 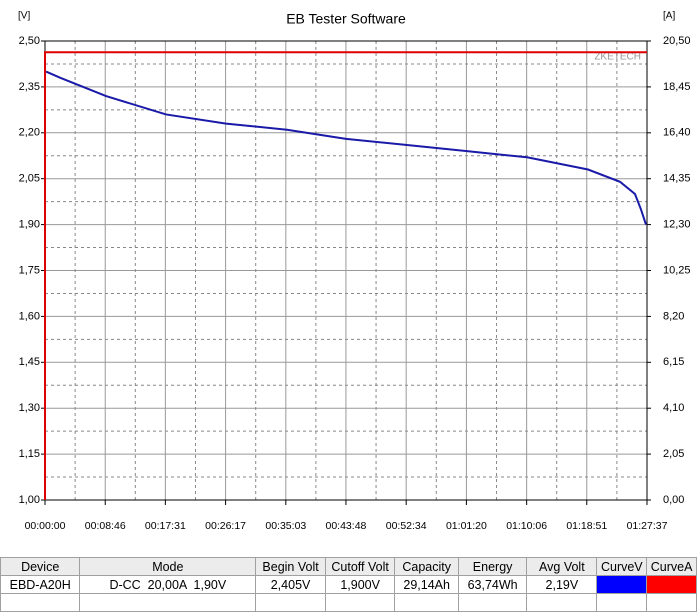 I want to click on y-tick-label: 2,05, so click(x=29, y=179).